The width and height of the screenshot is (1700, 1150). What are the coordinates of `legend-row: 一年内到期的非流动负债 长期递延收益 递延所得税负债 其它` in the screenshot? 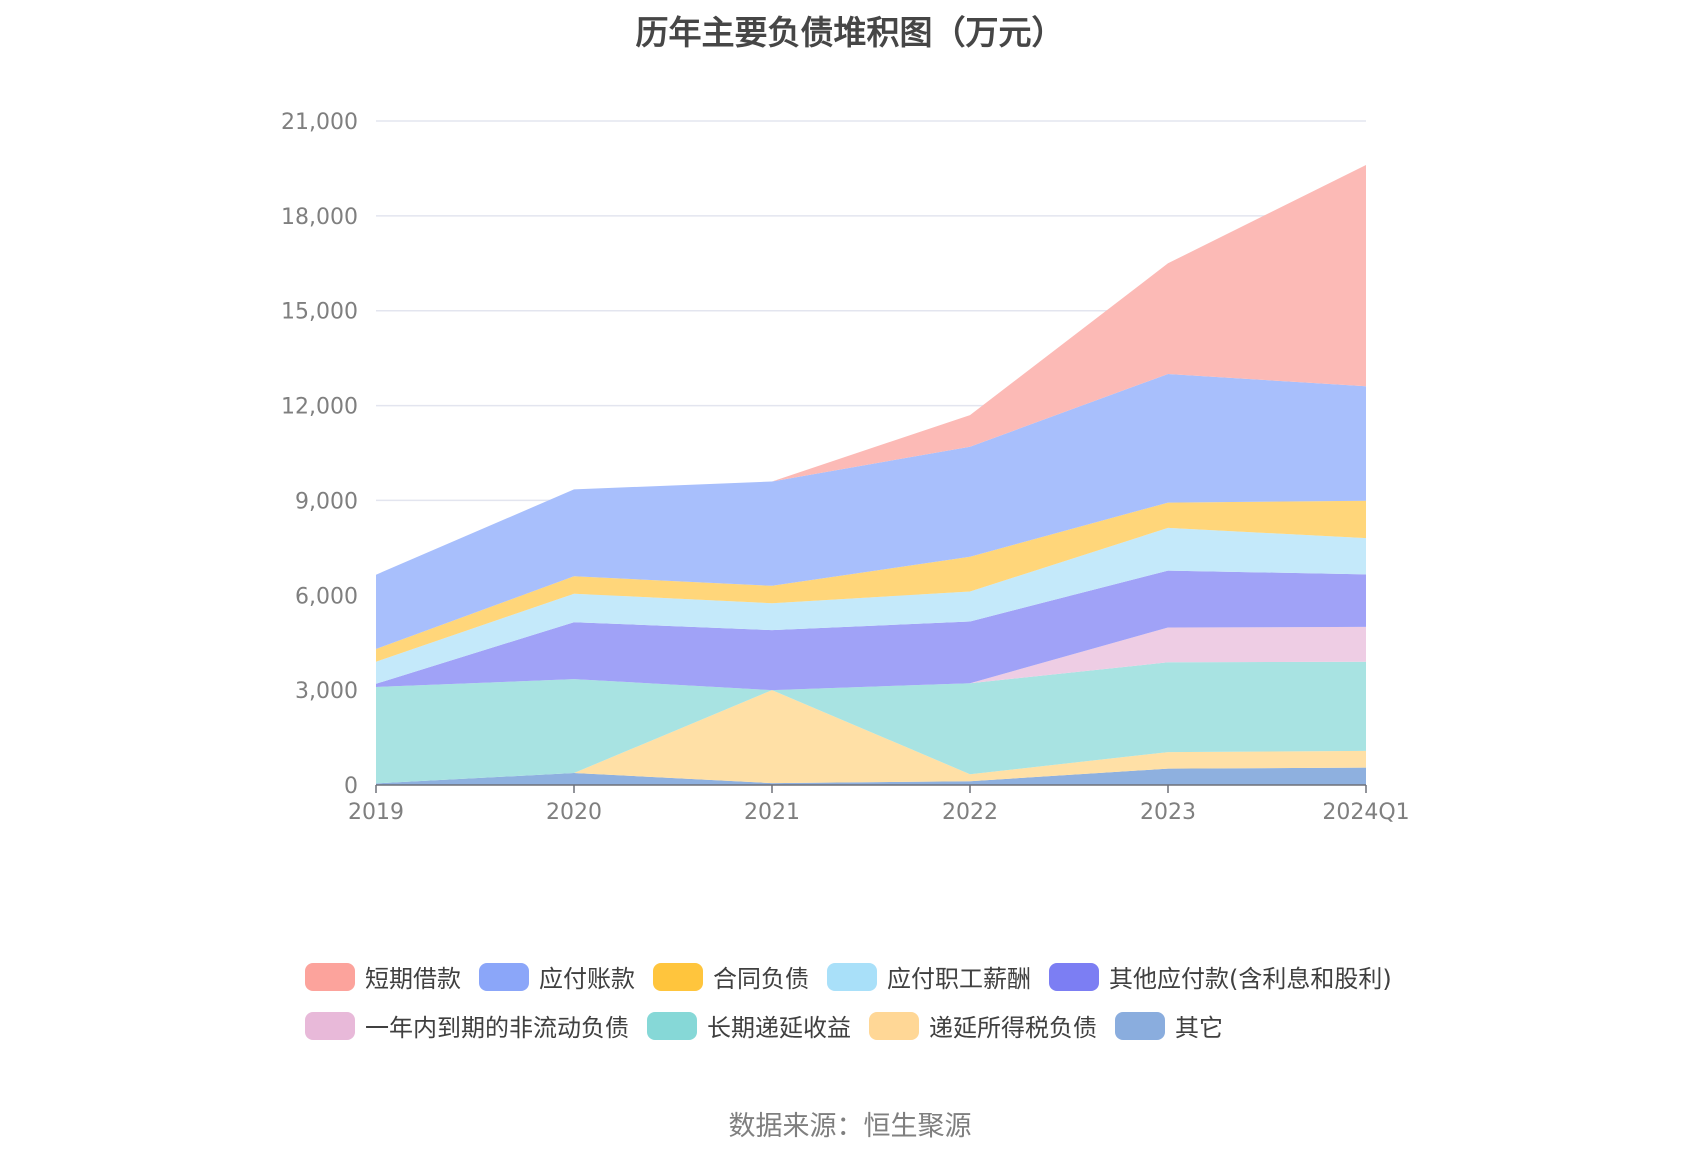 It's located at (905, 1025).